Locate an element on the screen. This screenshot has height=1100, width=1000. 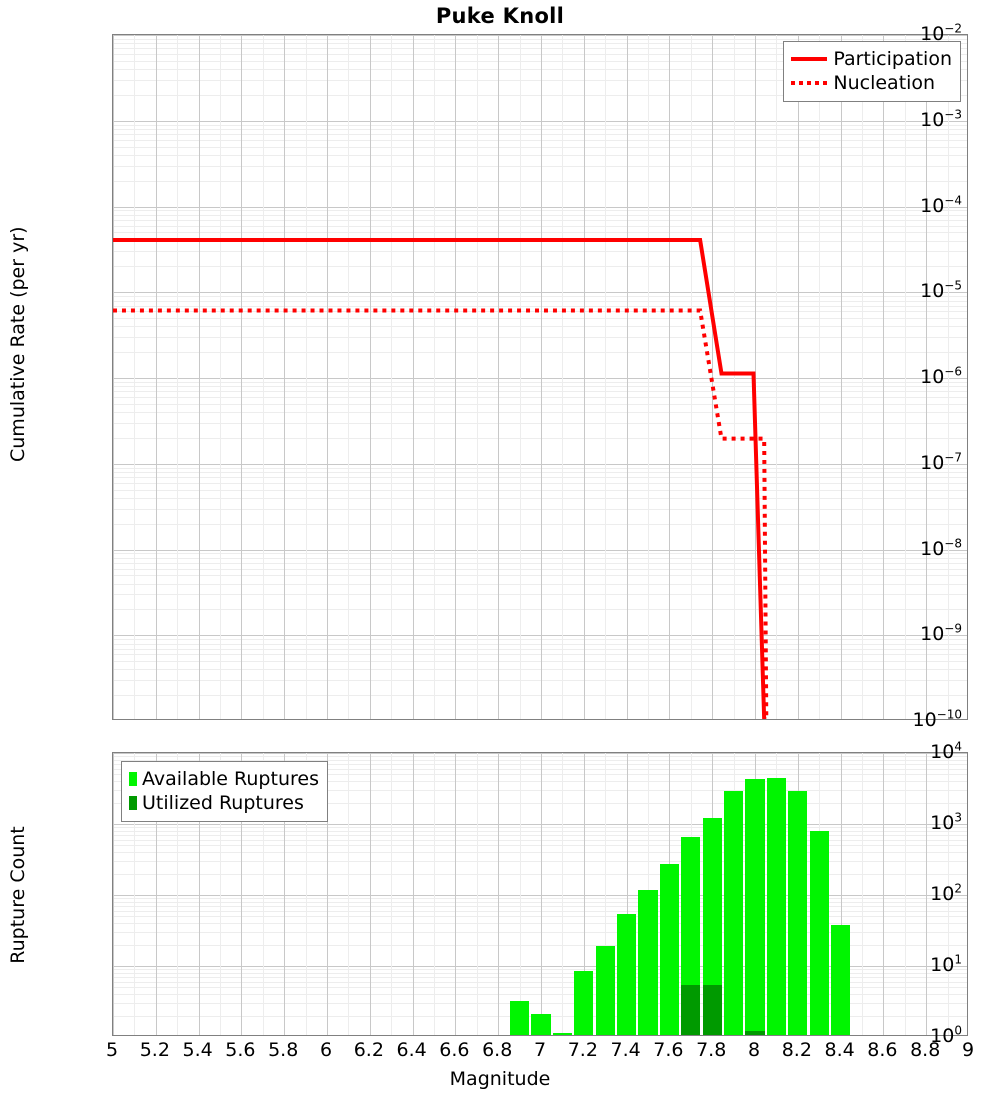
y-tick-label: 10¹ is located at coordinates (946, 964).